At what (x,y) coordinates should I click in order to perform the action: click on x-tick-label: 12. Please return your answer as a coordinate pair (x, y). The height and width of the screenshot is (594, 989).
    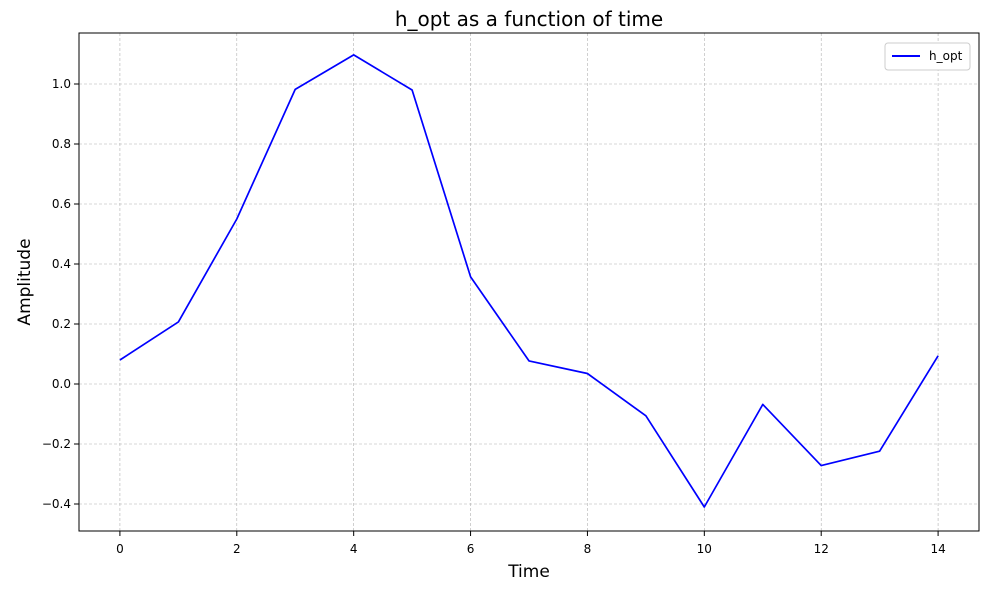
    Looking at the image, I should click on (821, 549).